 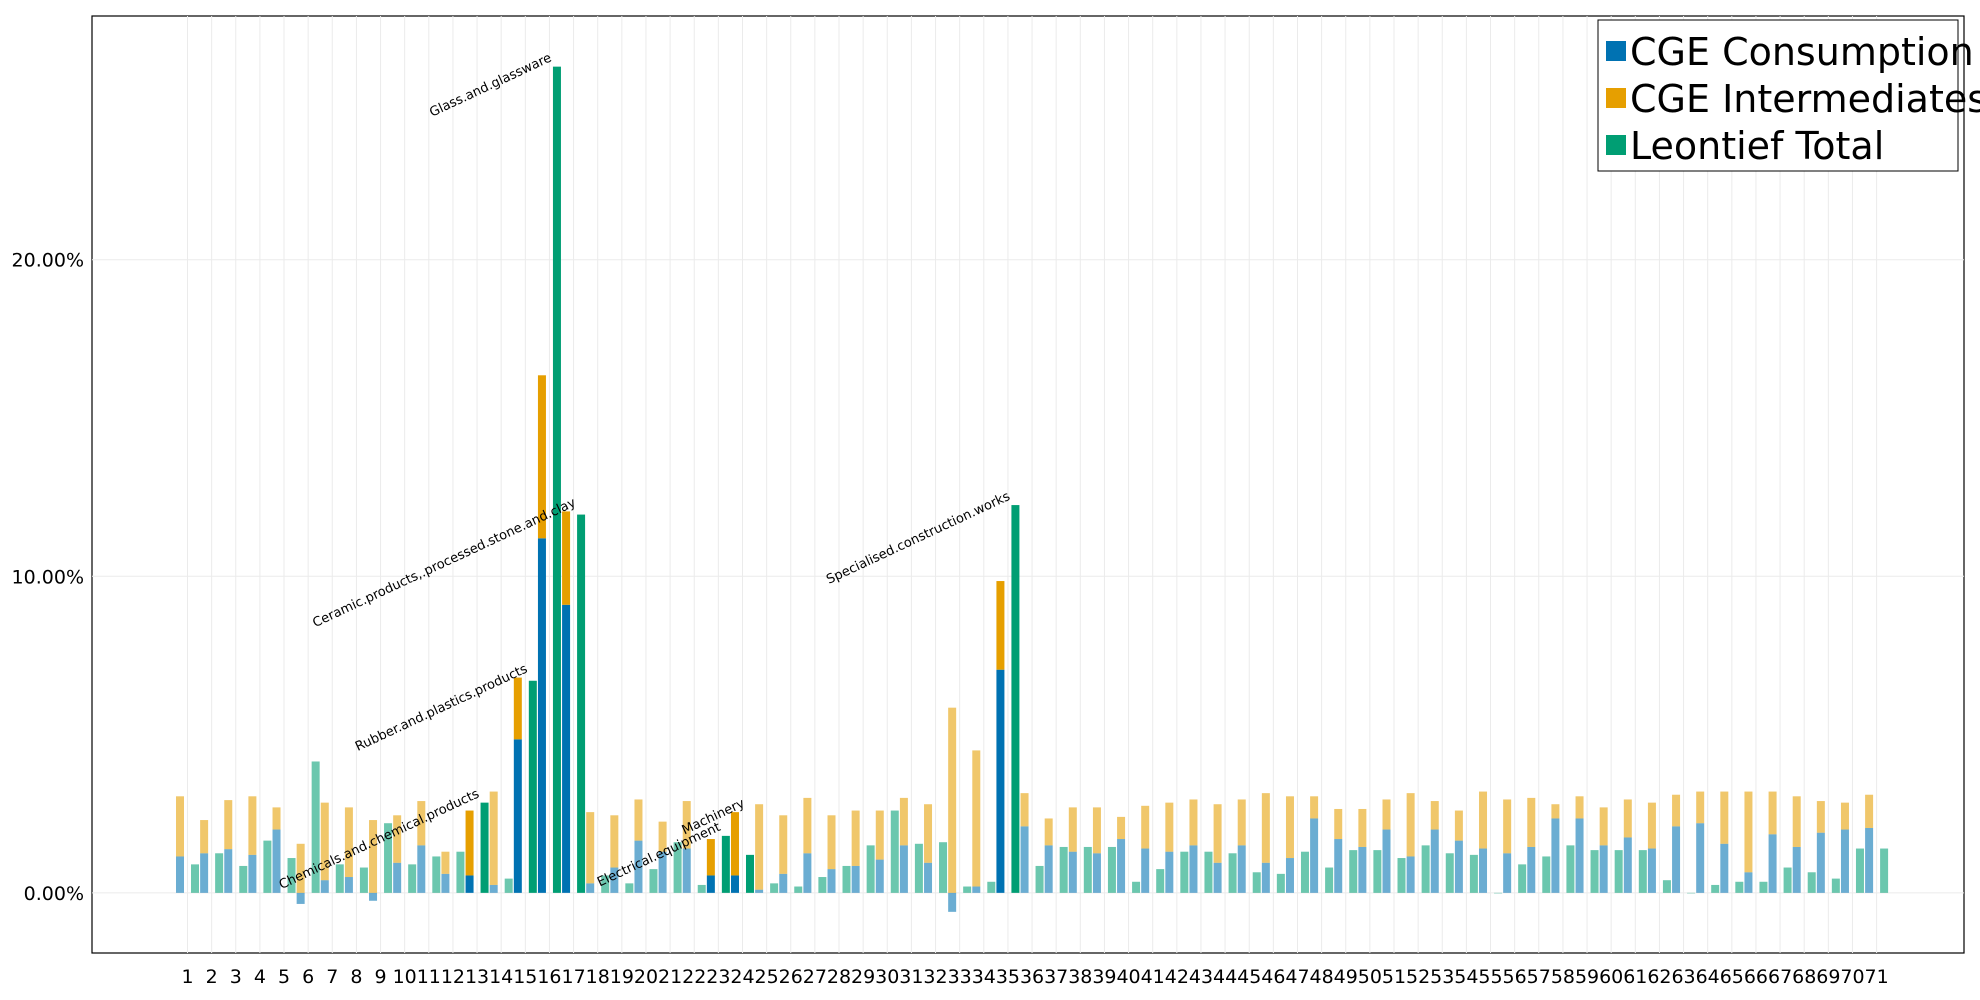 What do you see at coordinates (1756, 977) in the screenshot?
I see `x-tick-label: 66` at bounding box center [1756, 977].